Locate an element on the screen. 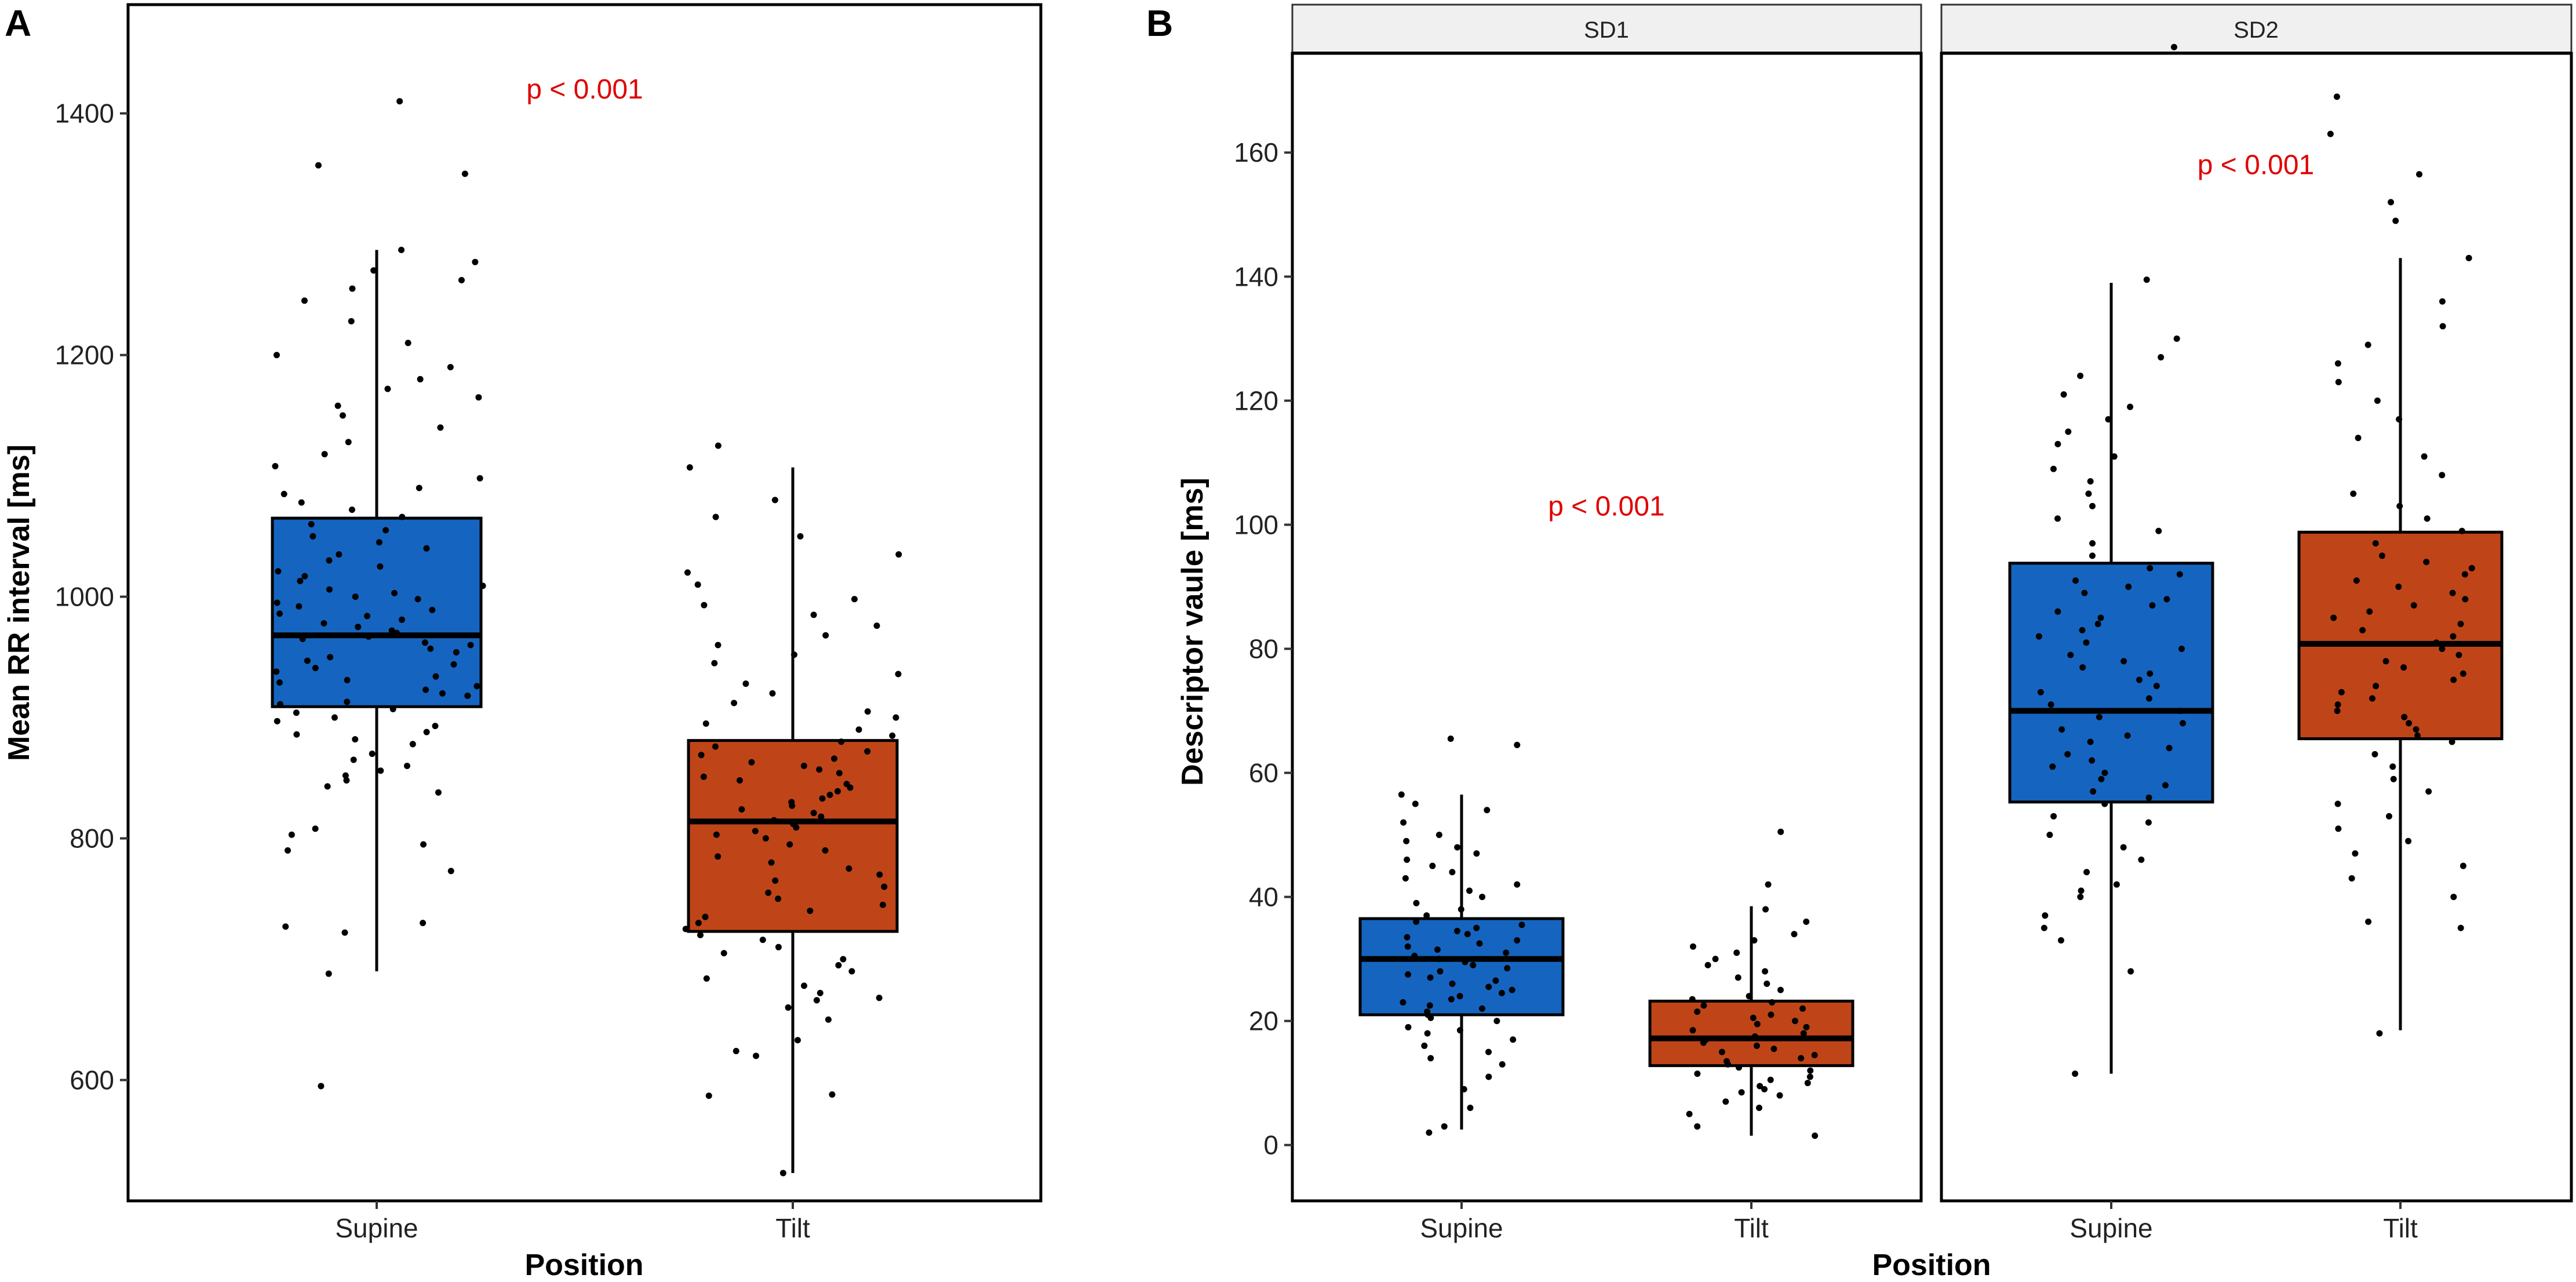 The width and height of the screenshot is (2576, 1282). panel-b-letter: B is located at coordinates (1159, 23).